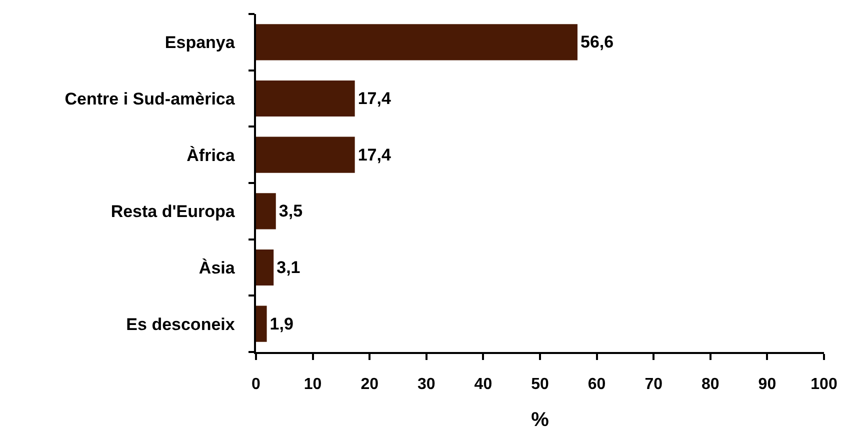  Describe the element at coordinates (313, 384) in the screenshot. I see `x-tick-label: 10` at that location.